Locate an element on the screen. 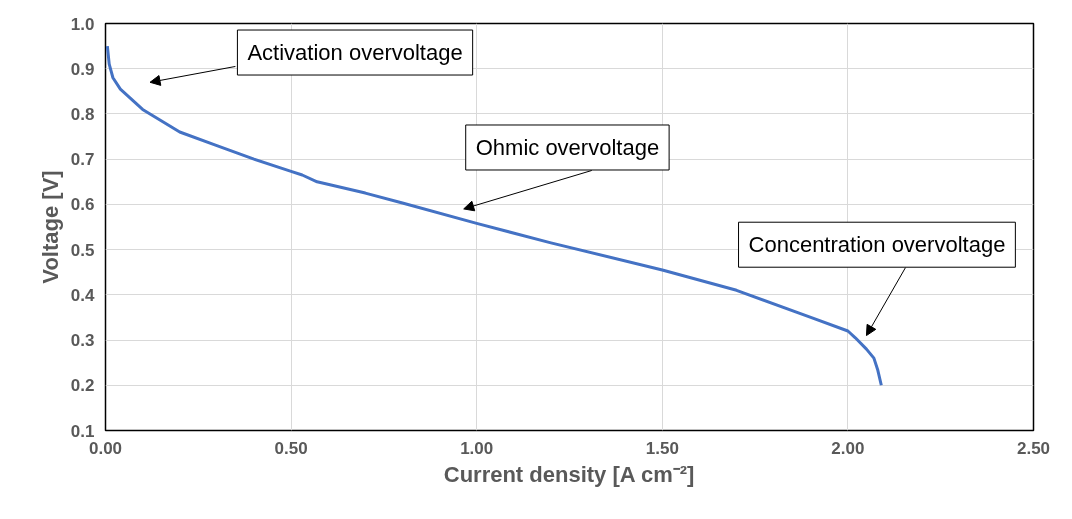  annotation: Activation overvoltage is located at coordinates (355, 53).